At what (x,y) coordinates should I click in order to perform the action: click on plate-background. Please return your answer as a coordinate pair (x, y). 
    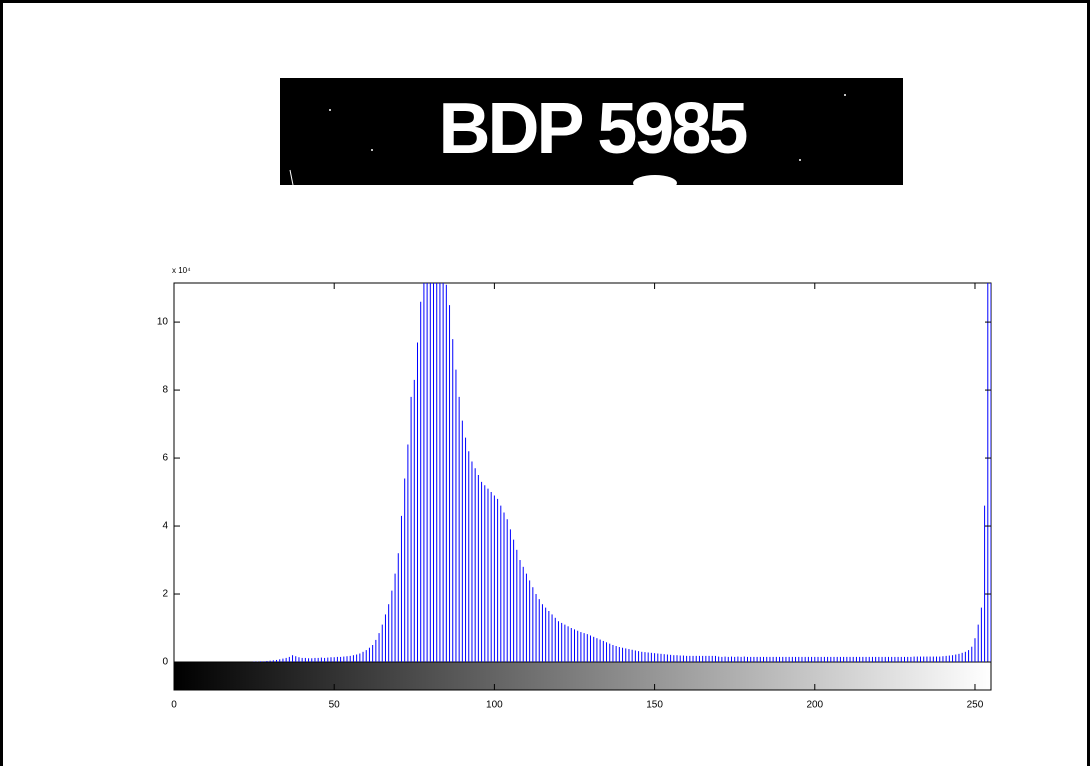
    Looking at the image, I should click on (591, 131).